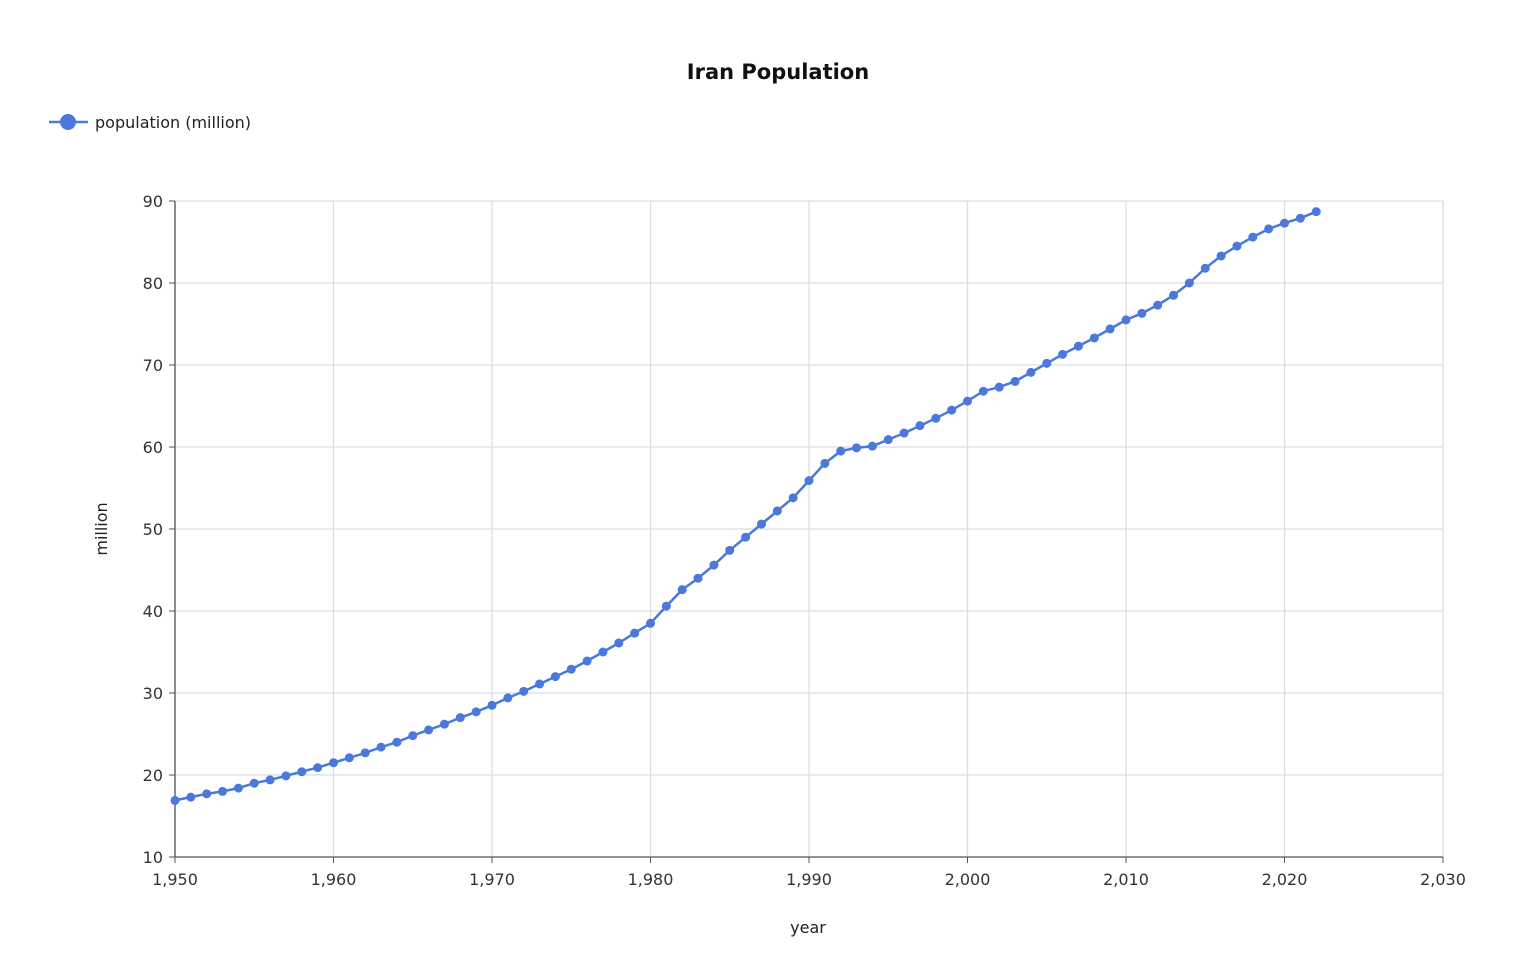 Image resolution: width=1540 pixels, height=980 pixels. Describe the element at coordinates (1126, 879) in the screenshot. I see `x-tick-label: 2,010` at that location.